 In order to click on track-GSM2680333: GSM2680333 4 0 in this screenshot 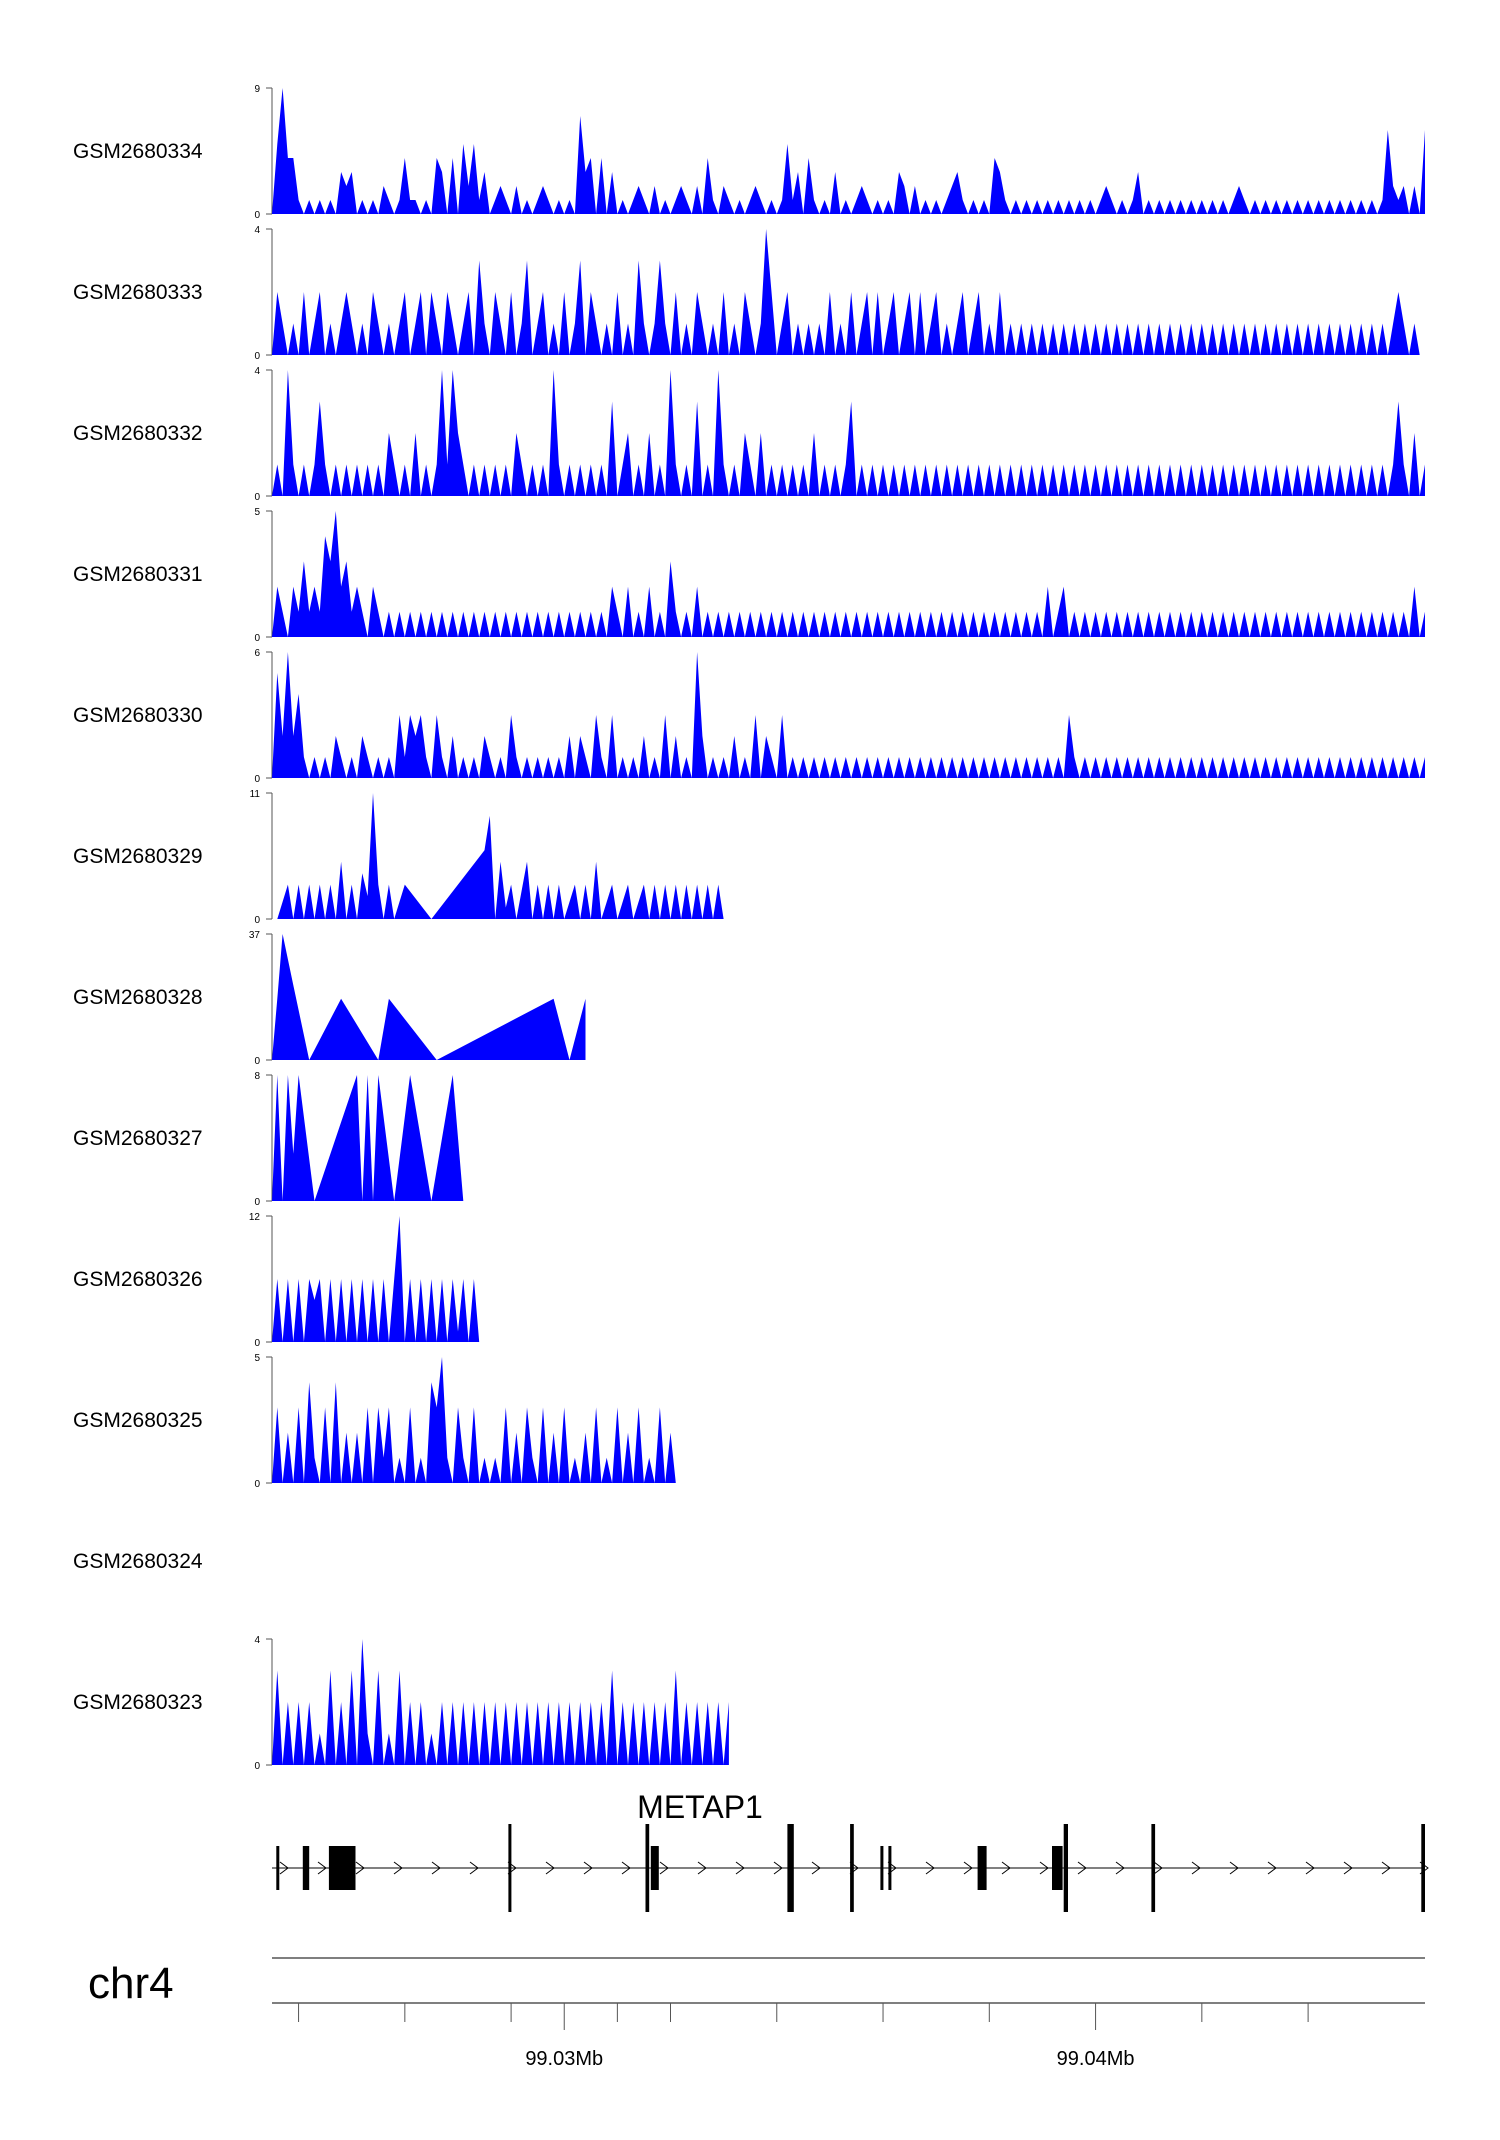, I will do `click(746, 293)`.